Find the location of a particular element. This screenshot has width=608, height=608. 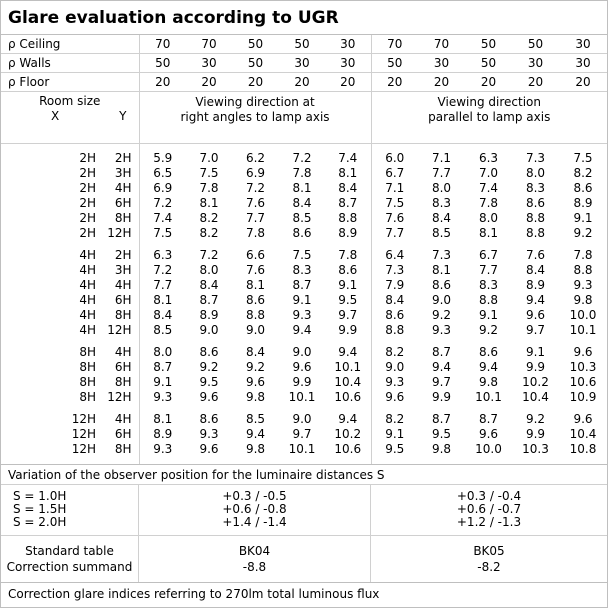

room-y-value: 3H is located at coordinates (118, 270).